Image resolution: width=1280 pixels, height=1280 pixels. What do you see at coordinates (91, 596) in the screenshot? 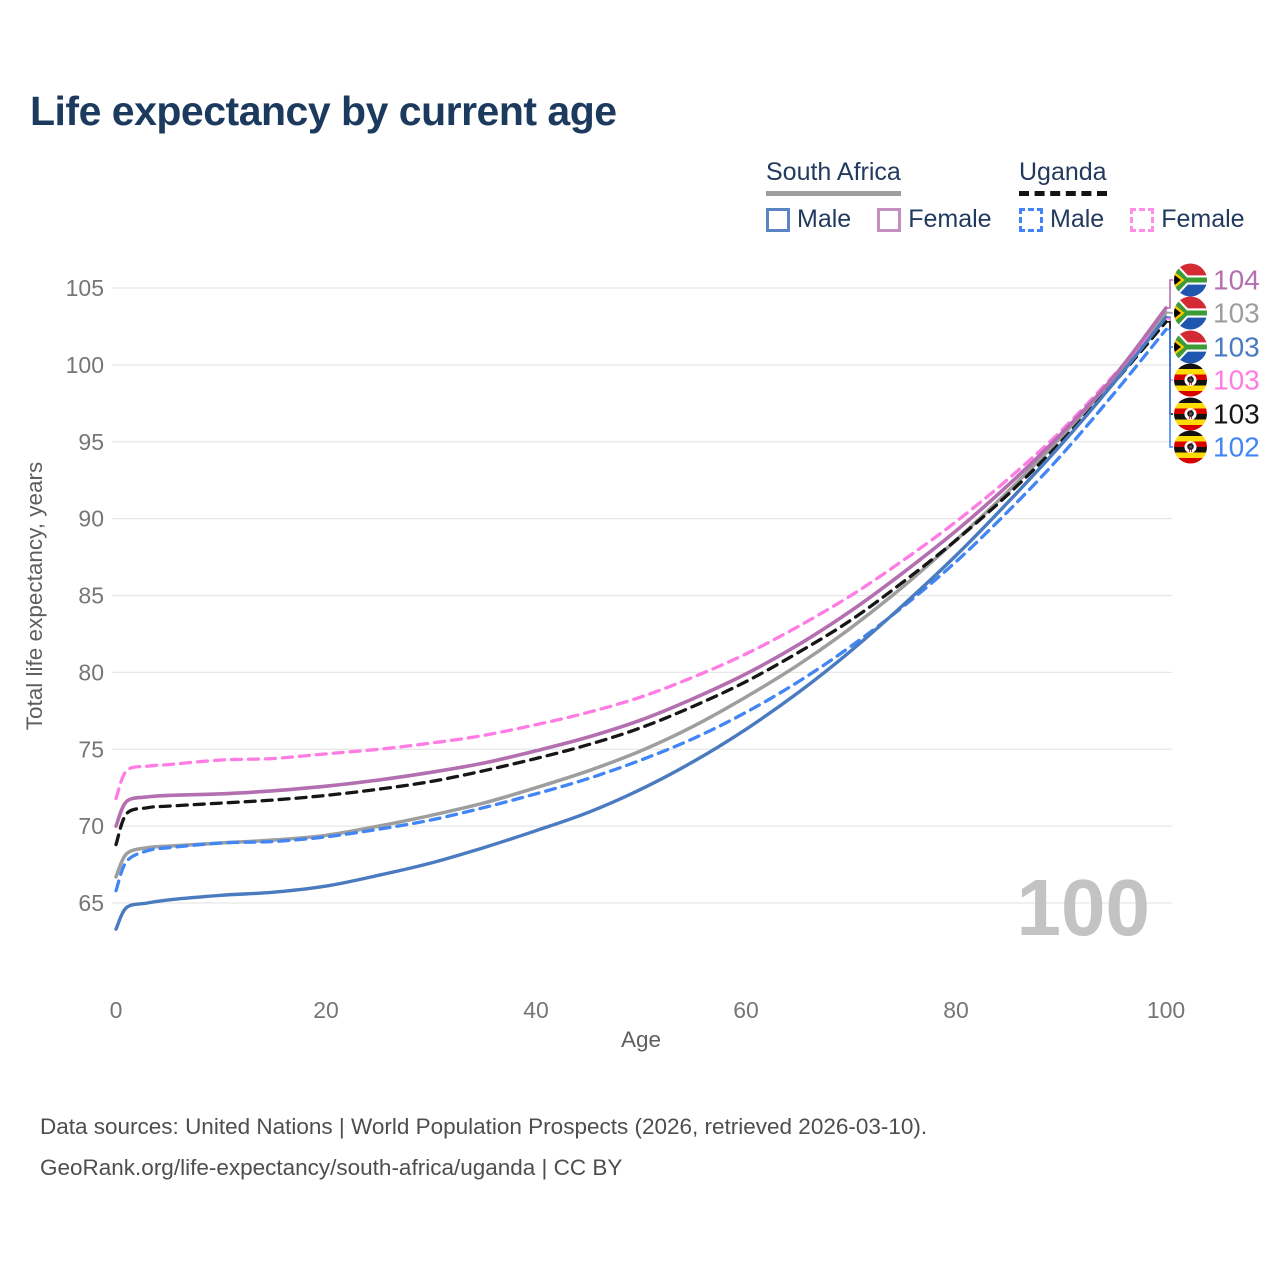
I see `y-tick-label: 85` at bounding box center [91, 596].